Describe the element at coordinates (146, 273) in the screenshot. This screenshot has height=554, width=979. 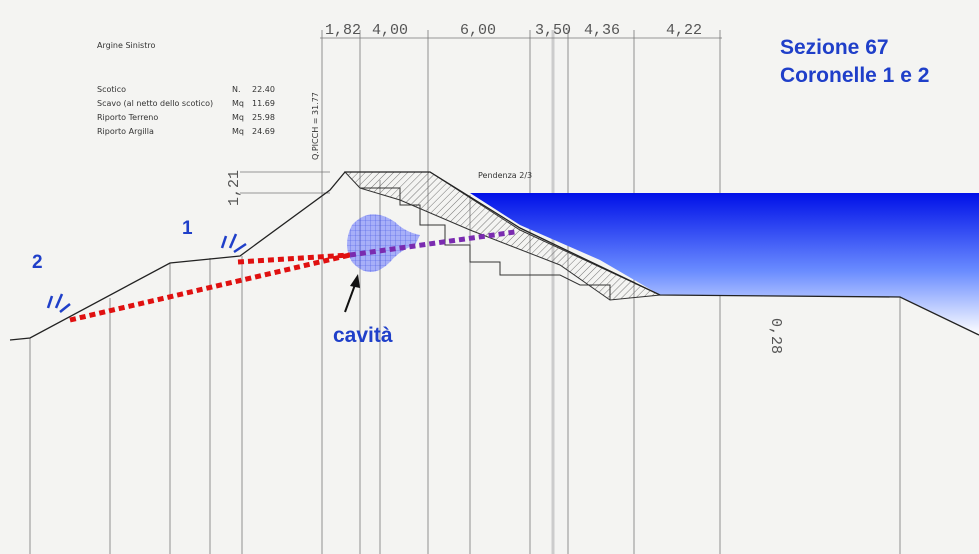
I see `marker-ticks` at that location.